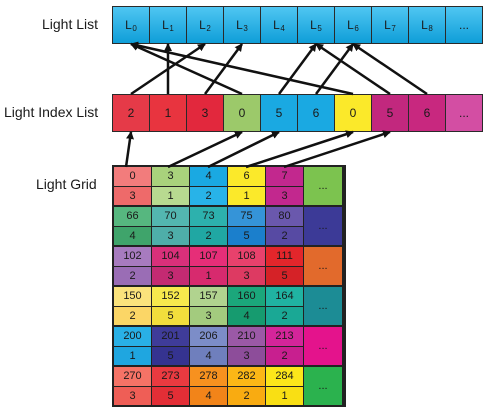  Describe the element at coordinates (209, 306) in the screenshot. I see `light-grid-cell: 157 3` at that location.